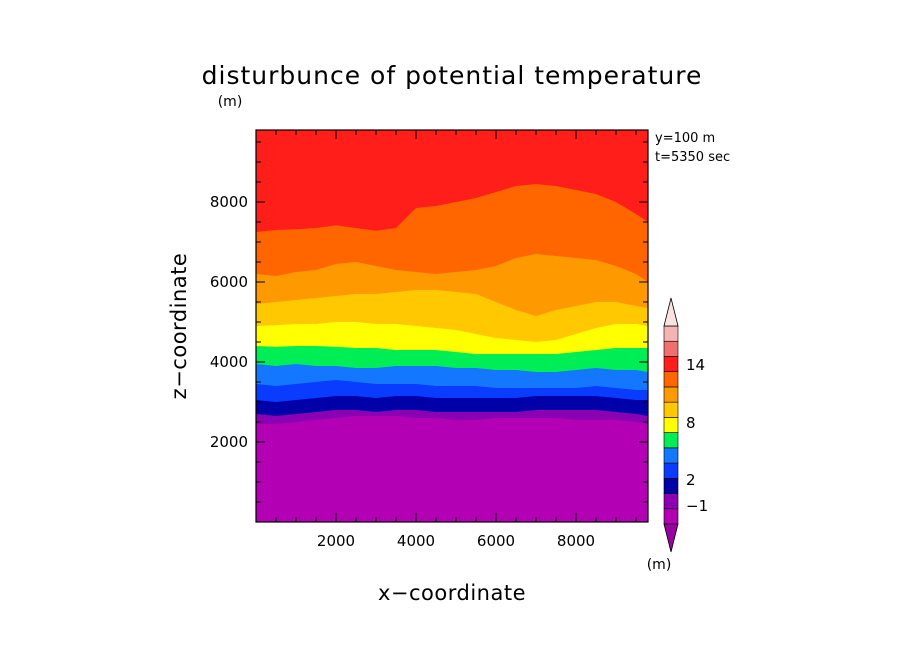 This screenshot has height=654, width=904. I want to click on info-line-y: y=100 m, so click(685, 138).